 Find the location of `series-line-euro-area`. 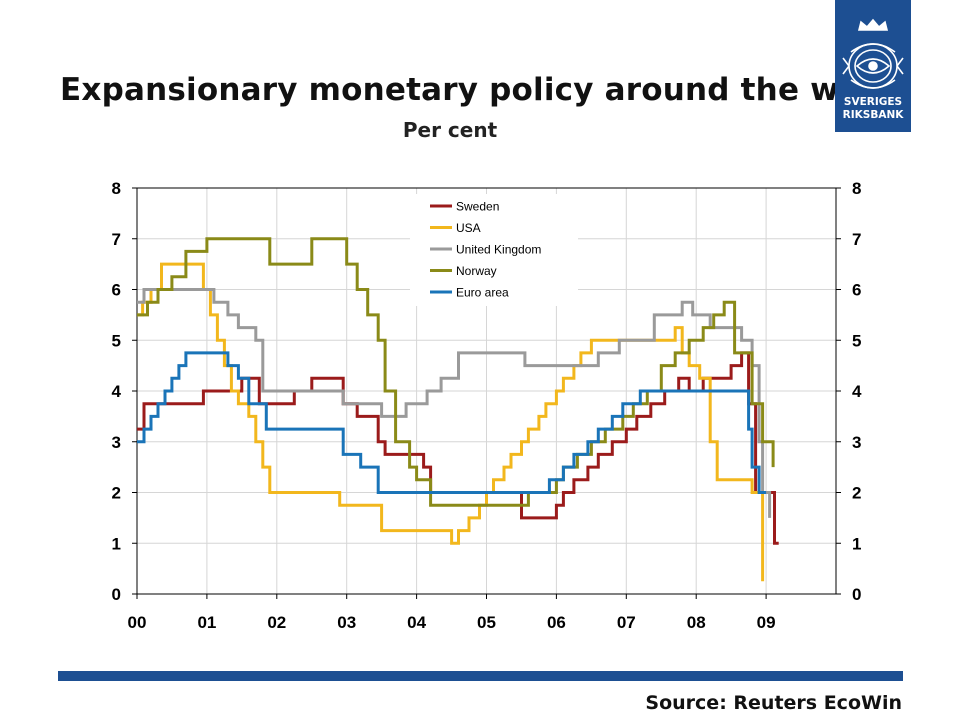

series-line-euro-area is located at coordinates (452, 422).